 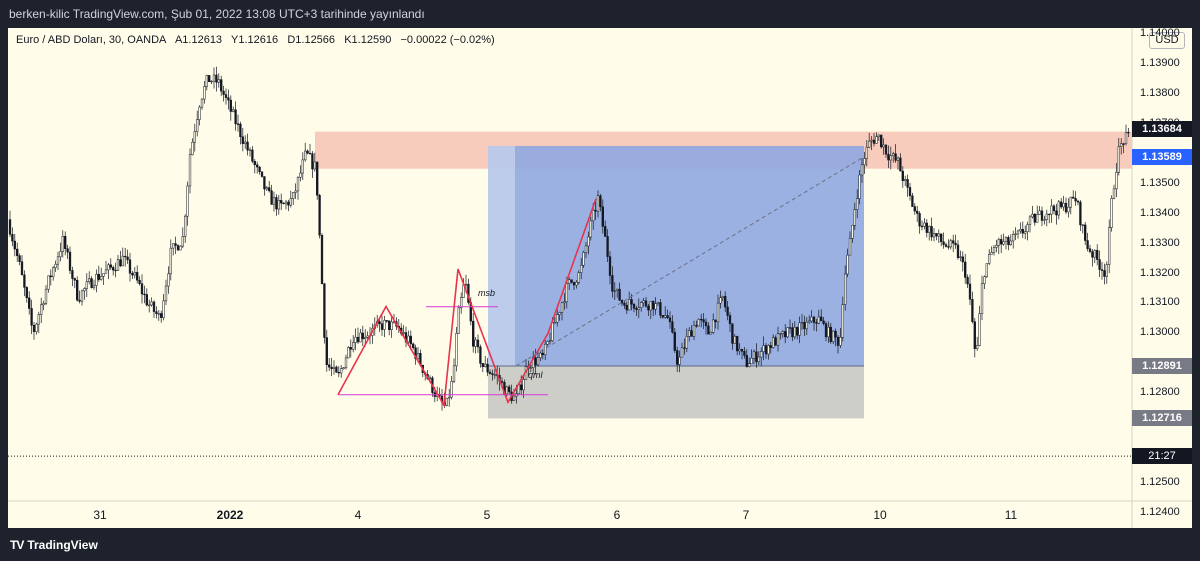 What do you see at coordinates (1160, 512) in the screenshot?
I see `price-tick-label: 1.12400` at bounding box center [1160, 512].